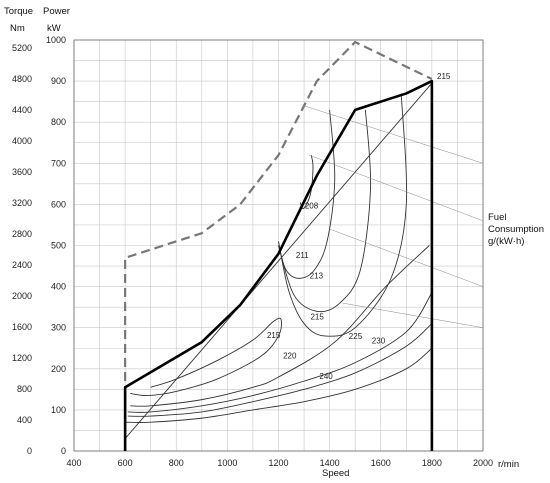 The image size is (550, 483). What do you see at coordinates (58, 328) in the screenshot?
I see `power-tick-label: 300` at bounding box center [58, 328].